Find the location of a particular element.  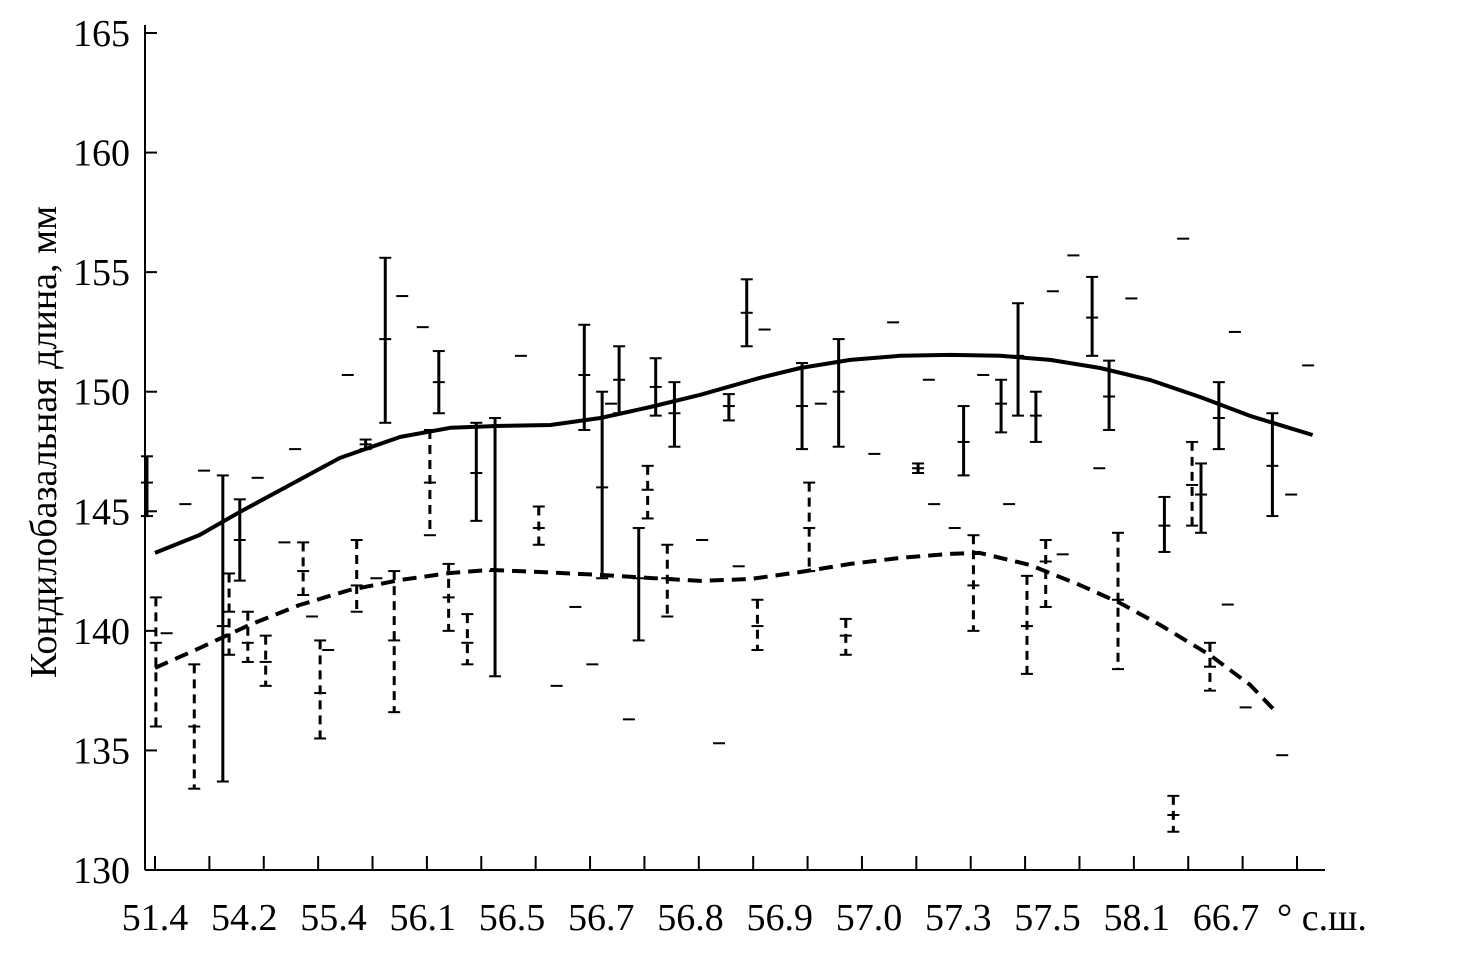

y-tick-label: 140 is located at coordinates (101, 632).